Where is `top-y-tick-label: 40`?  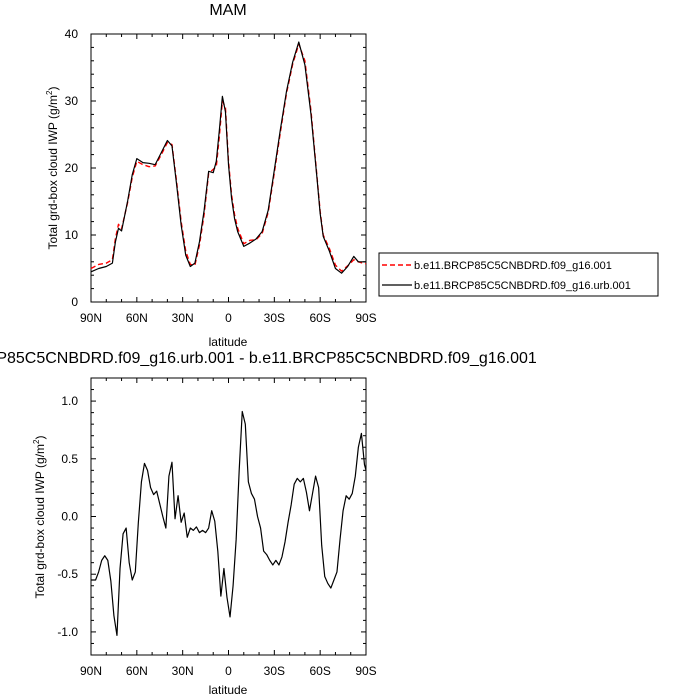
top-y-tick-label: 40 is located at coordinates (72, 34).